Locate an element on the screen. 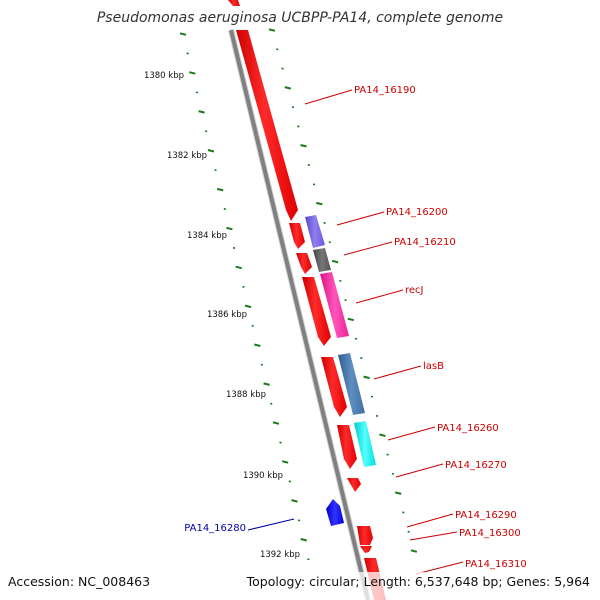  gene-label-recj: recJ is located at coordinates (414, 290).